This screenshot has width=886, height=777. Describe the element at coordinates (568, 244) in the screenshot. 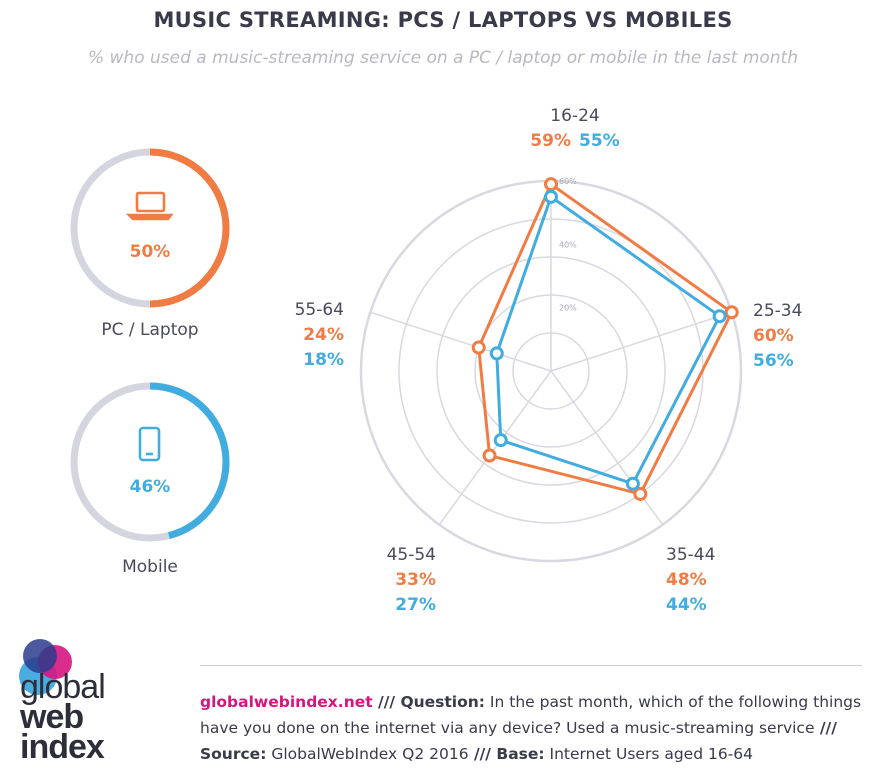

I see `radar-tick-label: 40%` at that location.